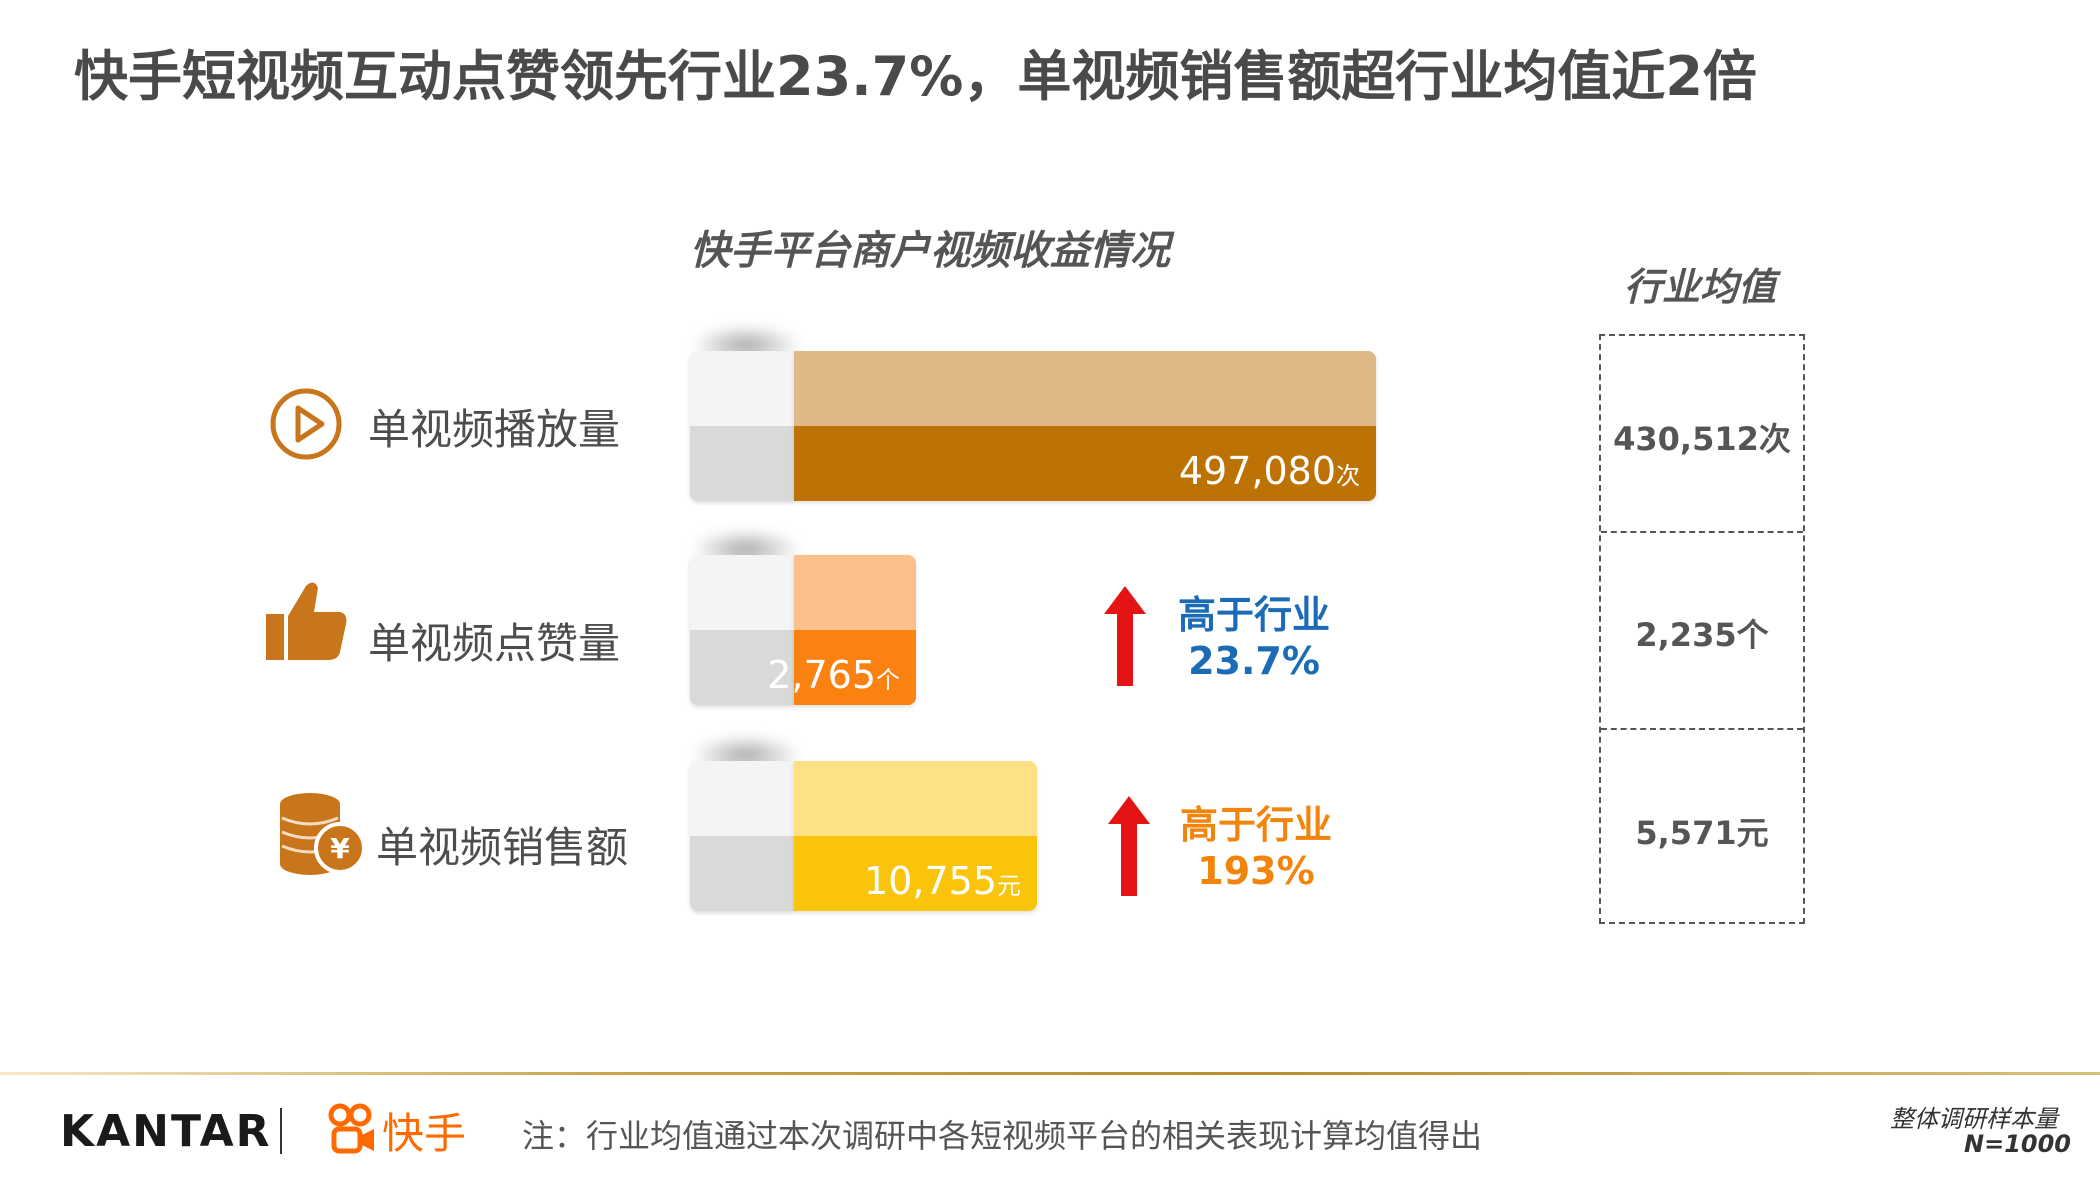  What do you see at coordinates (166, 1131) in the screenshot?
I see `kantar-logo: KANTAR` at bounding box center [166, 1131].